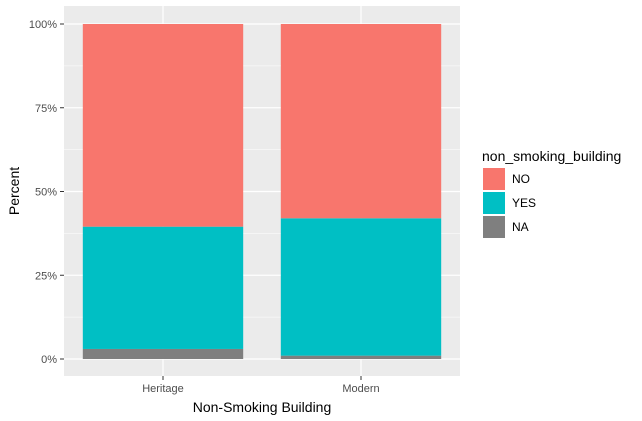 This screenshot has width=642, height=421. I want to click on legend-label-no: NO, so click(521, 179).